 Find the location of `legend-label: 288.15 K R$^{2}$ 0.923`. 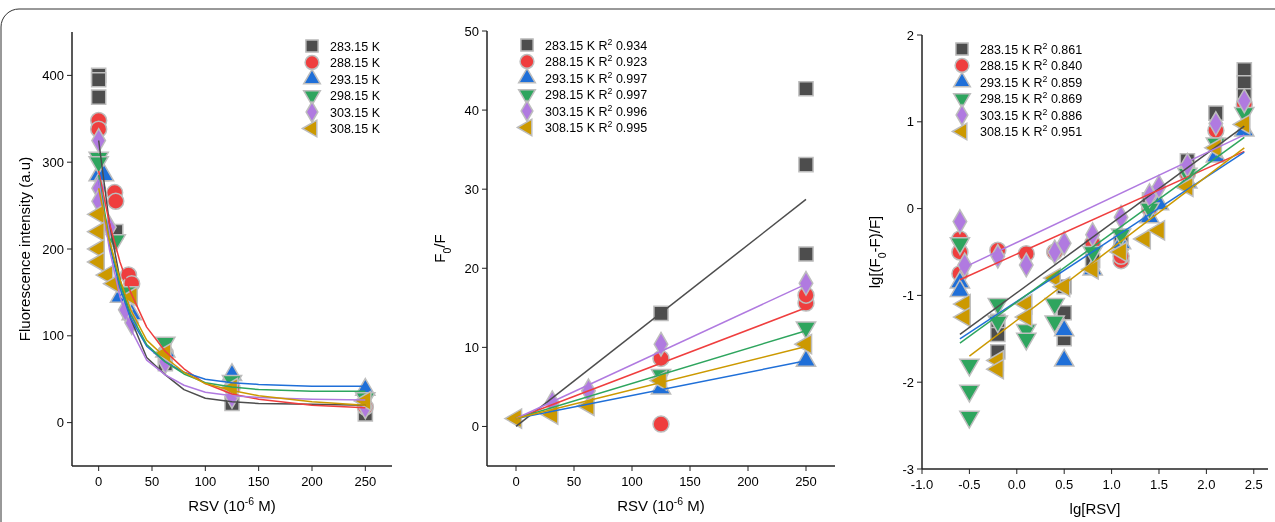

legend-label: 288.15 K R$^{2}$ 0.923 is located at coordinates (596, 61).